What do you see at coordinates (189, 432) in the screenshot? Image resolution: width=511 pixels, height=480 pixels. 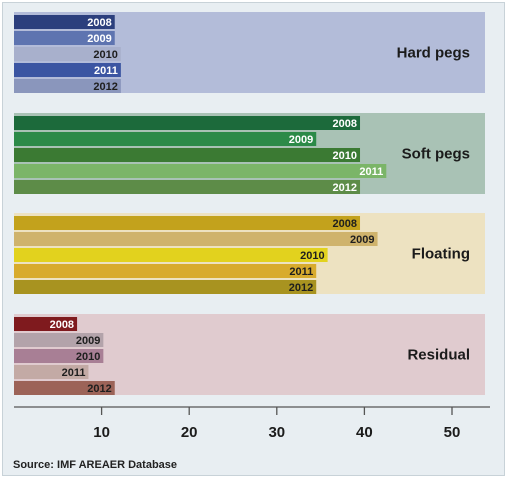 I see `x-tick-label: 20` at bounding box center [189, 432].